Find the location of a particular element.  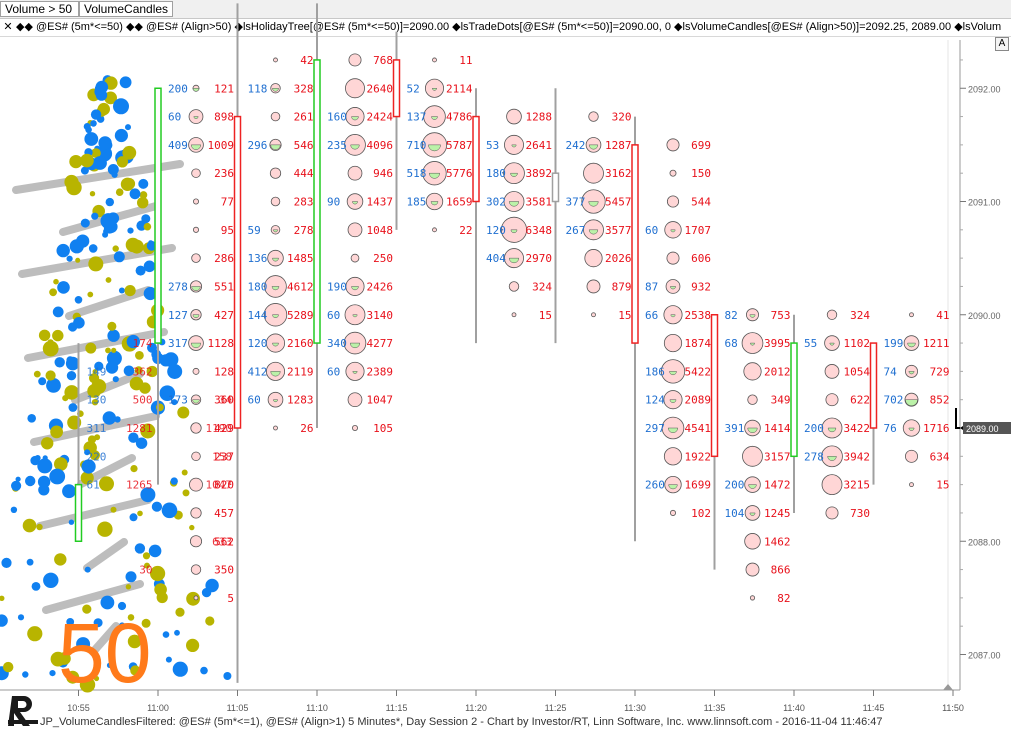

bid-volume-label: 90 is located at coordinates (333, 202).